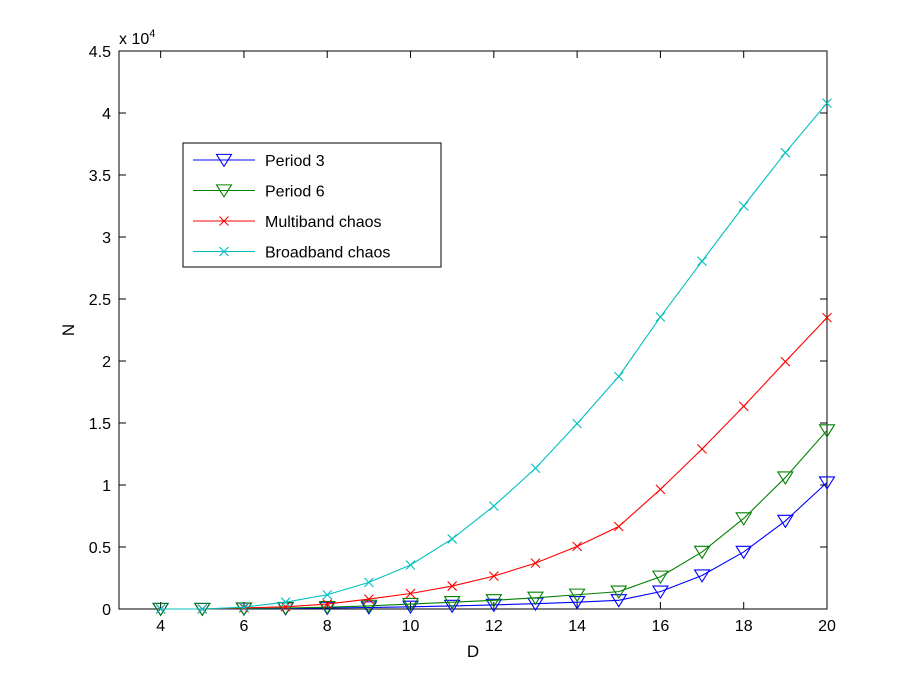 The height and width of the screenshot is (684, 913). I want to click on y-tick-label: 1.5, so click(100, 424).